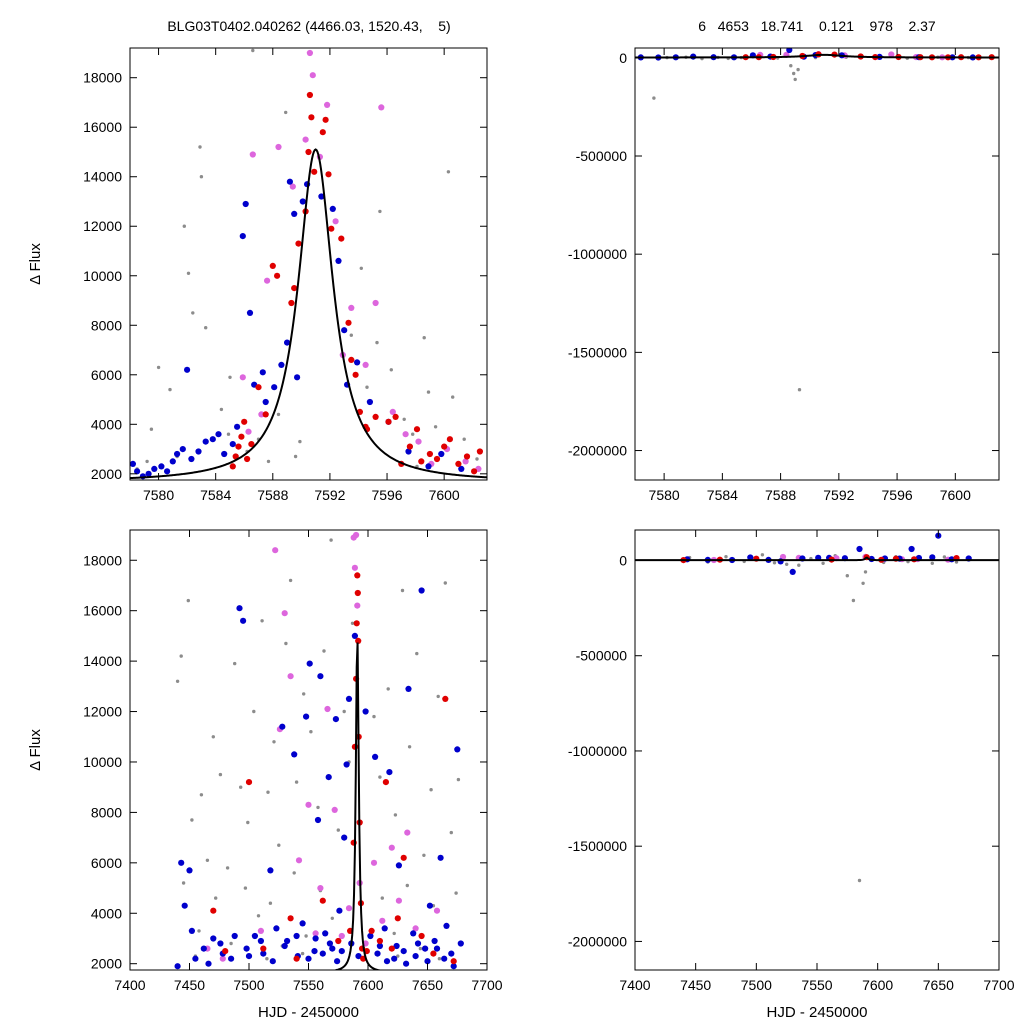  I want to click on y-tick-label: 8000, so click(106, 812).